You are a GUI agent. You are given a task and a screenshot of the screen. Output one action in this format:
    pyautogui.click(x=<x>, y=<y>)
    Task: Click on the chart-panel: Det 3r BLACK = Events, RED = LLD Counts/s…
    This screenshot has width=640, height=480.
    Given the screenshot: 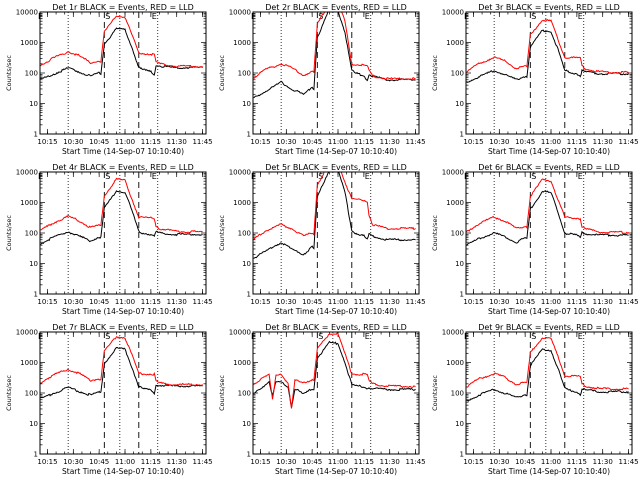 What is the action you would take?
    pyautogui.click(x=535, y=79)
    